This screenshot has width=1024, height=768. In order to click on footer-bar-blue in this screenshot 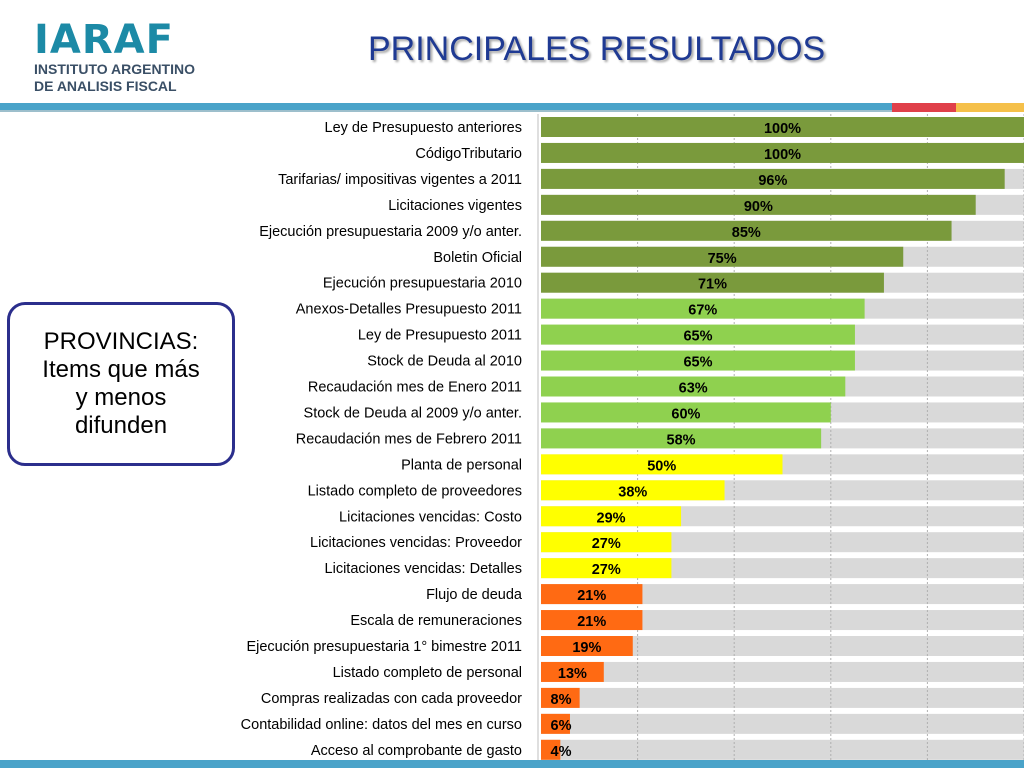, I will do `click(512, 764)`.